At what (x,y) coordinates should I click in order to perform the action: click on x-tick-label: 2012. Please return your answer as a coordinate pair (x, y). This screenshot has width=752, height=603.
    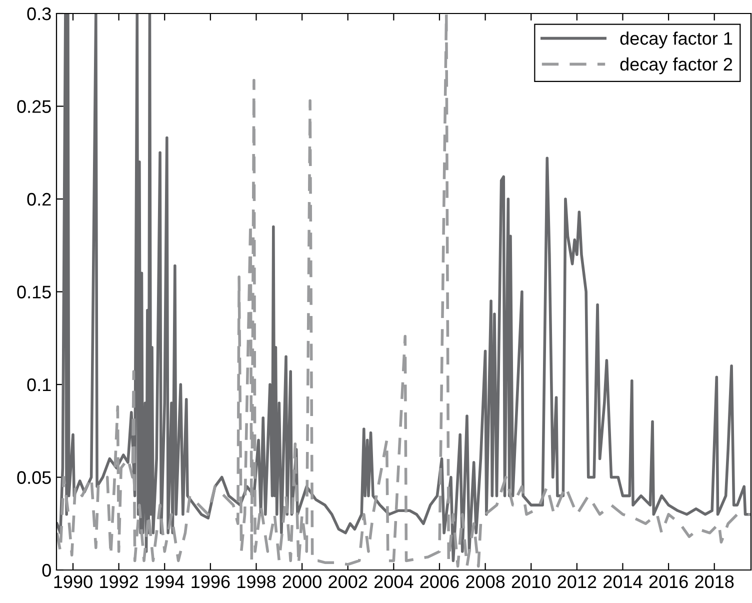
    Looking at the image, I should click on (577, 581).